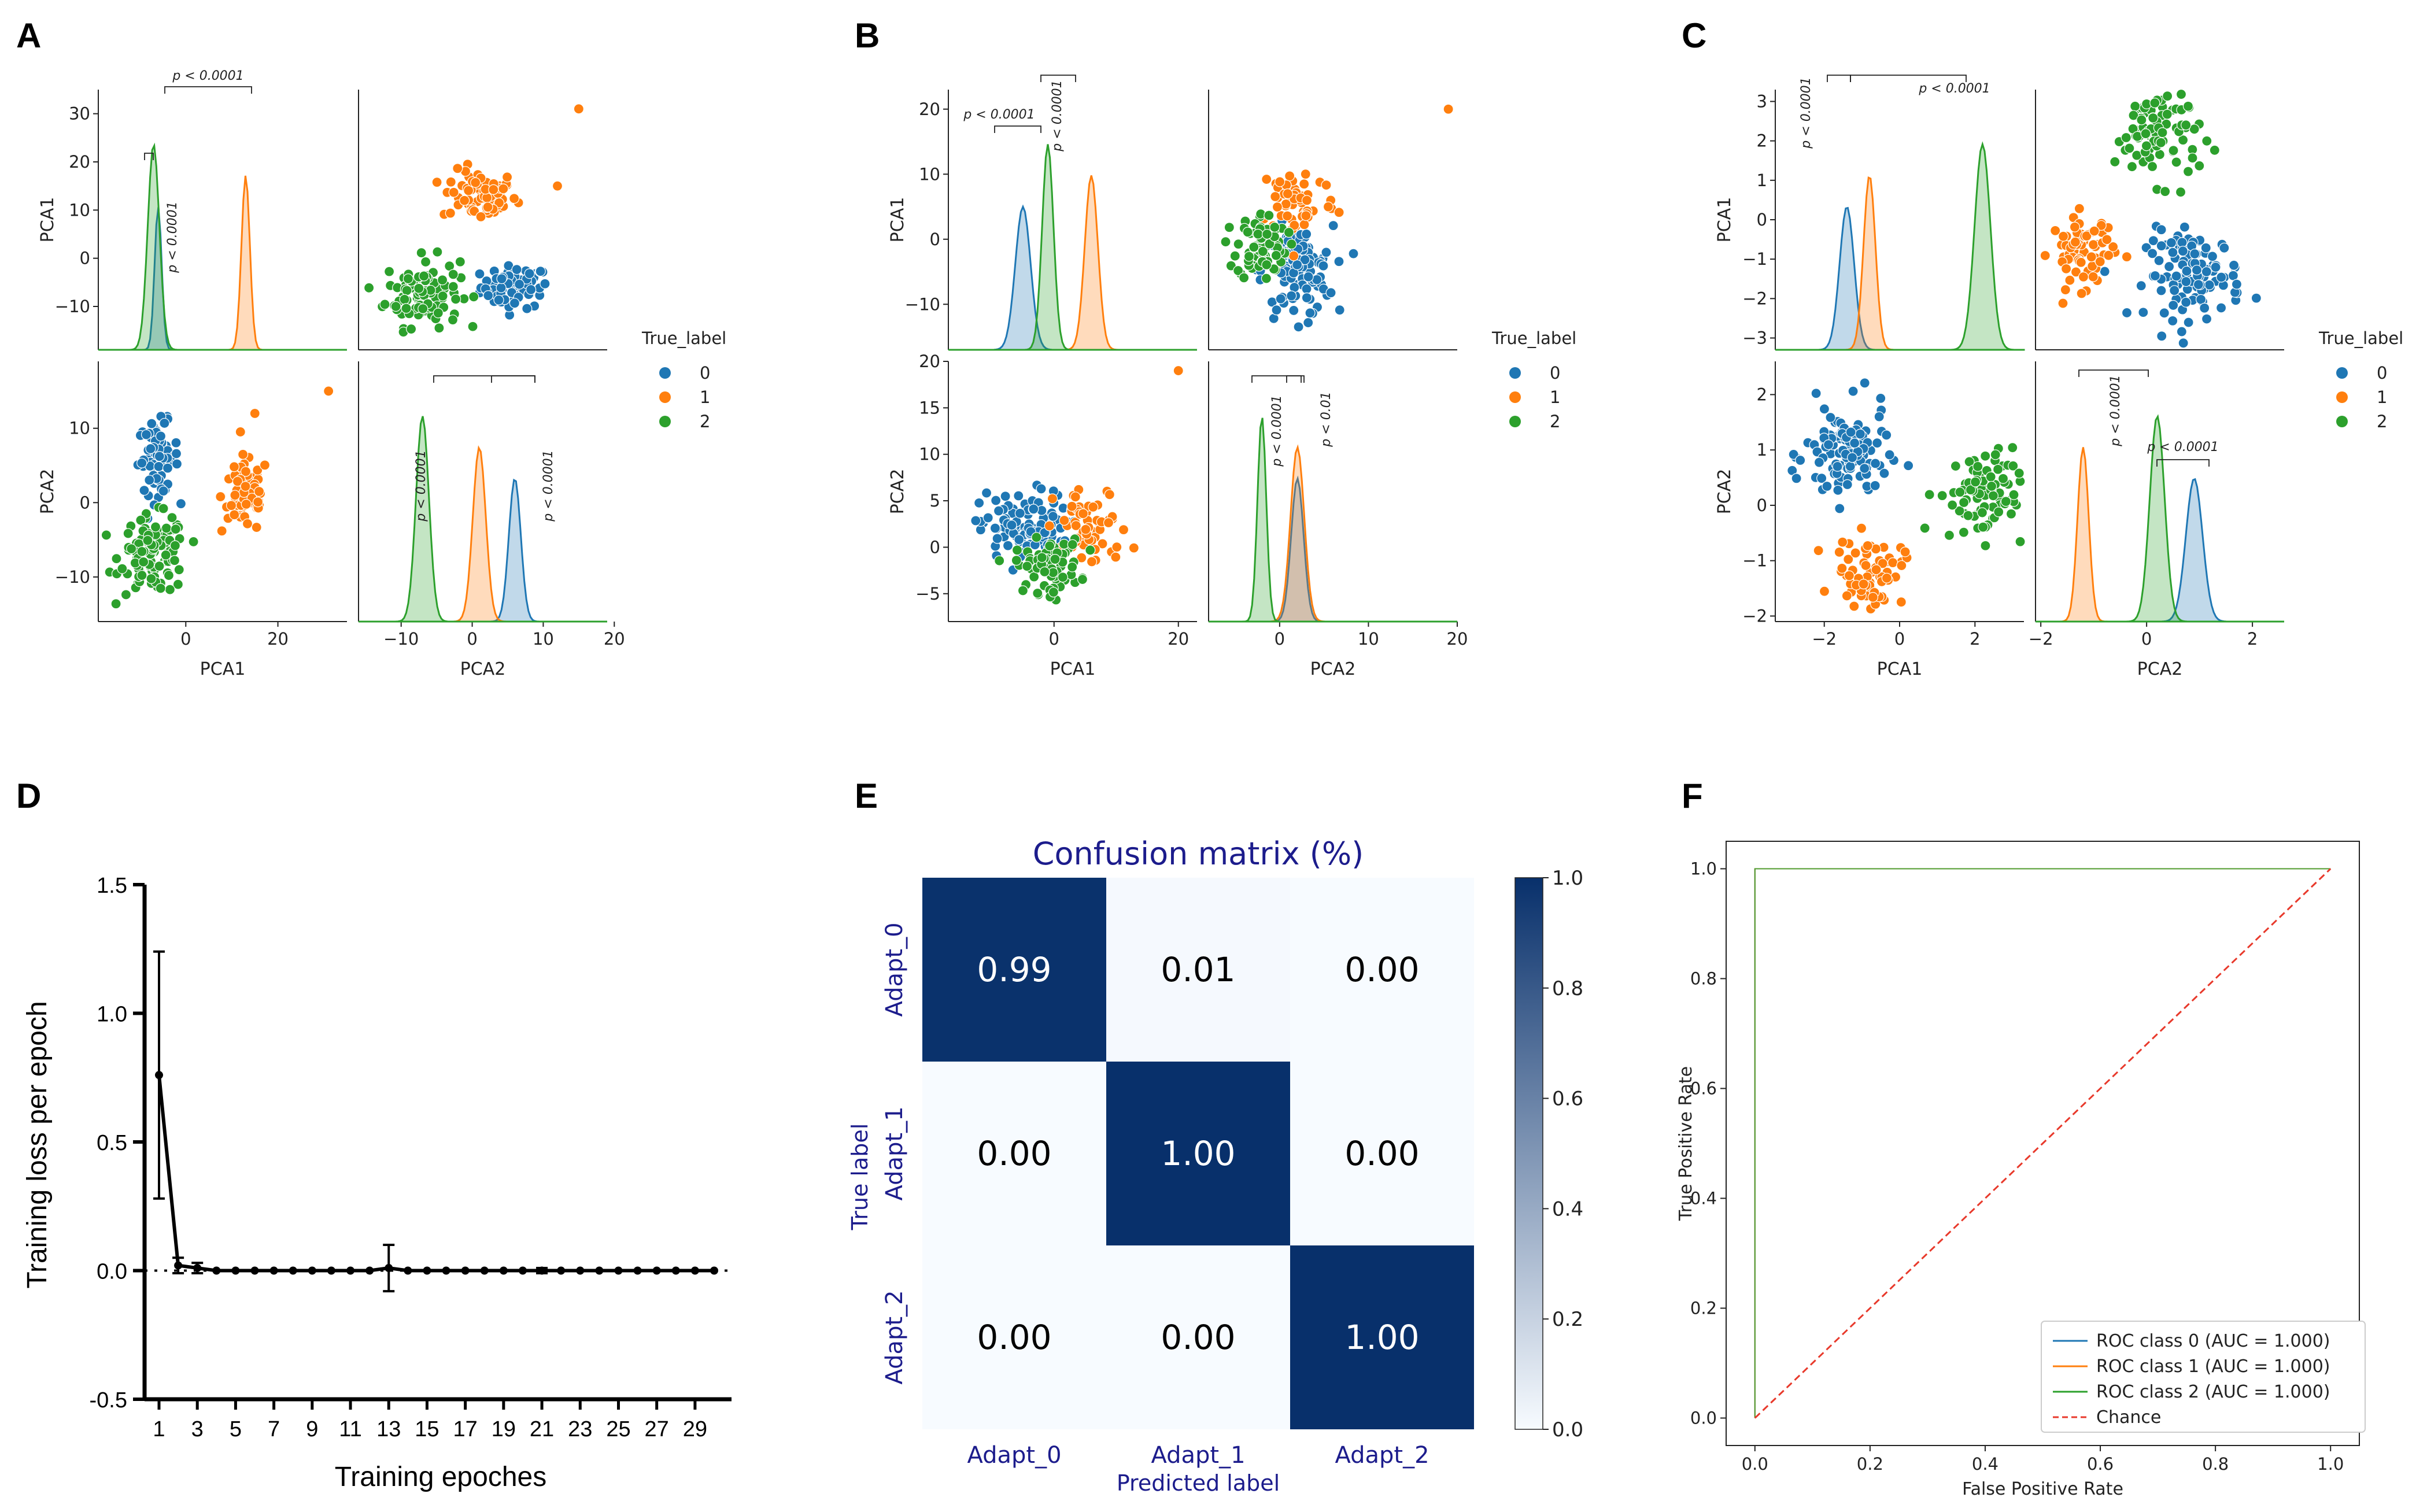  Describe the element at coordinates (79, 114) in the screenshot. I see `y-tick-label: 30` at that location.